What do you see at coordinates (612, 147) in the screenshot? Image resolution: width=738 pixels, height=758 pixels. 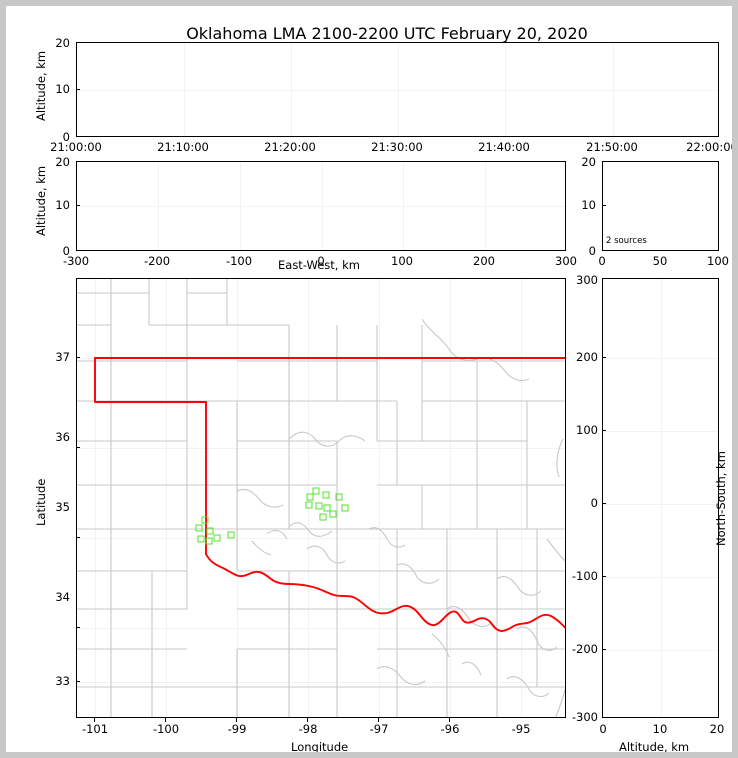 I see `axis-tick-label: 21:50:00` at bounding box center [612, 147].